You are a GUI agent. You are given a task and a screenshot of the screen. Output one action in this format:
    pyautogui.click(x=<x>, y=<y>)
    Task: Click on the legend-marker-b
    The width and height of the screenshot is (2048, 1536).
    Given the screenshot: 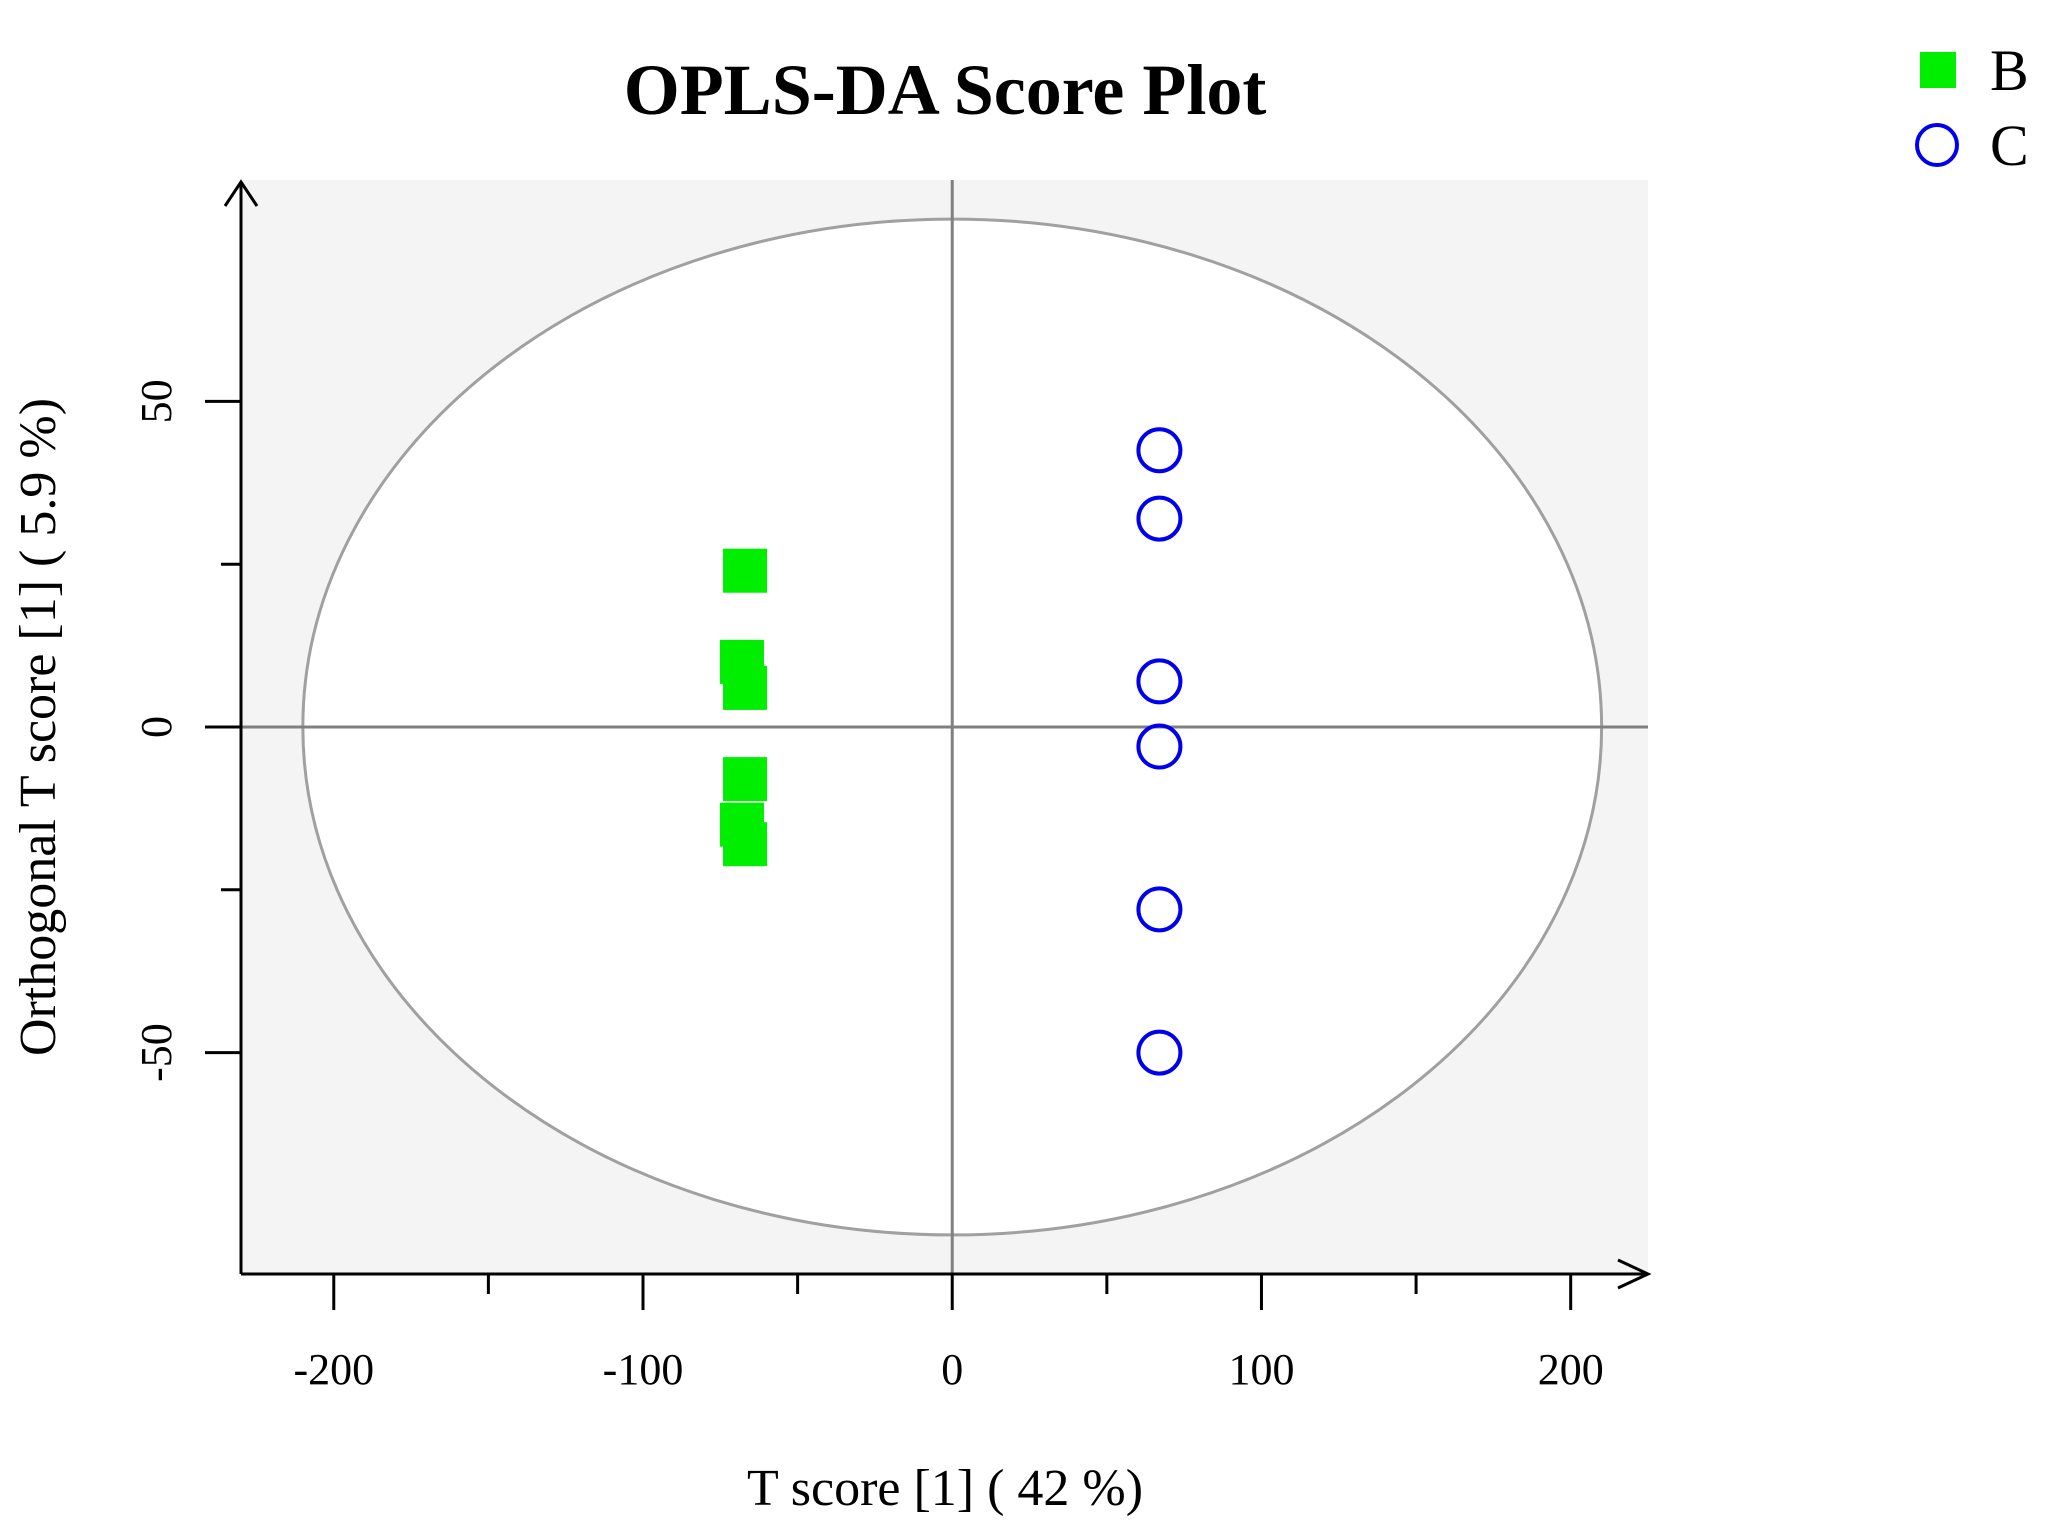 What is the action you would take?
    pyautogui.click(x=1938, y=70)
    